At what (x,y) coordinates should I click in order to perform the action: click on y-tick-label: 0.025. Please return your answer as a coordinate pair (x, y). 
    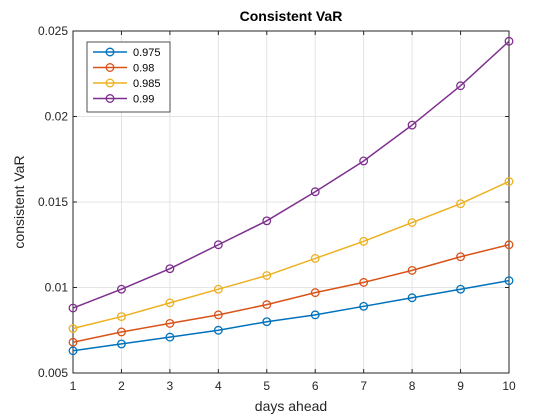
    Looking at the image, I should click on (53, 31).